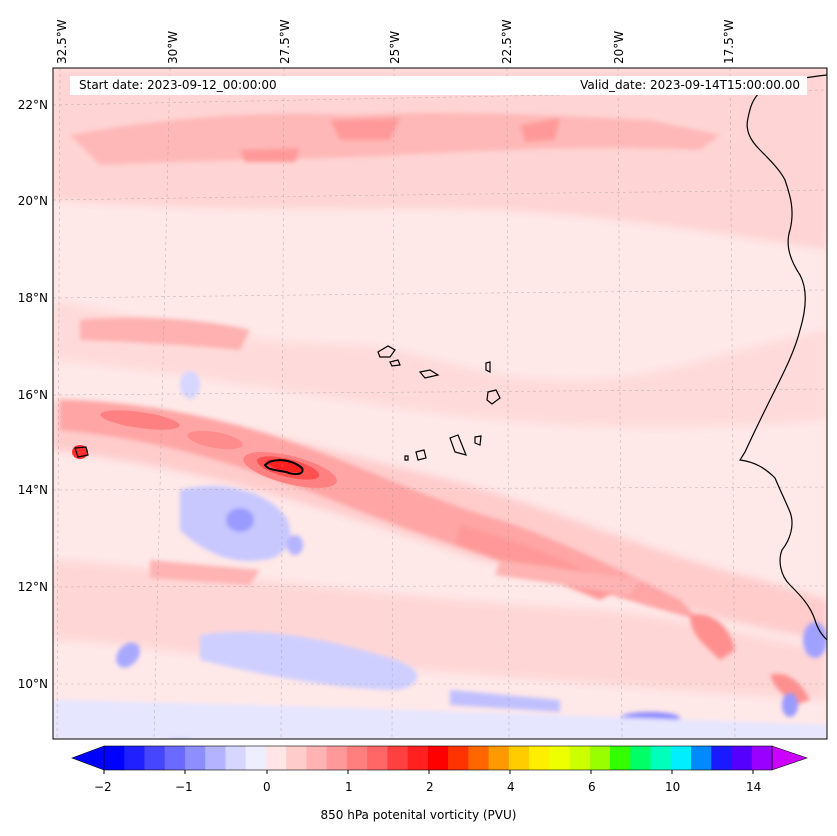  I want to click on colorbar-tick: −1, so click(184, 787).